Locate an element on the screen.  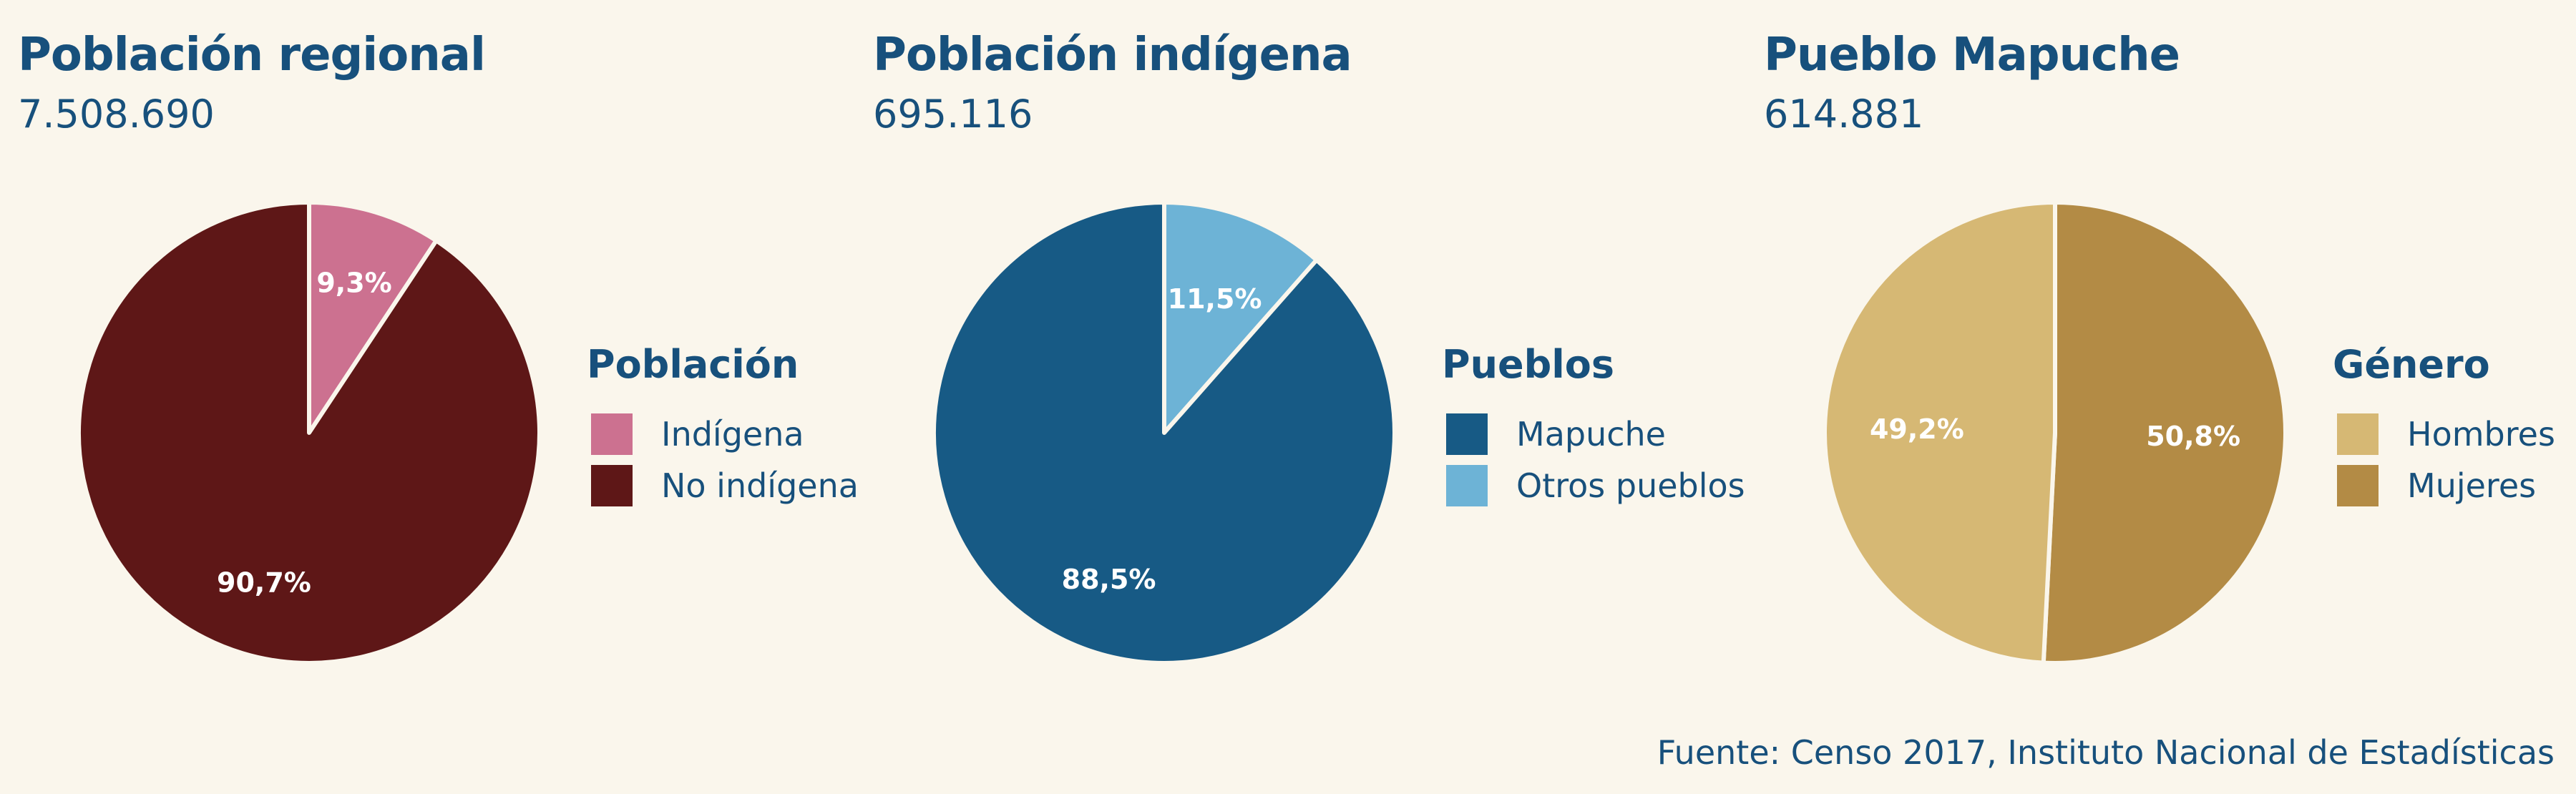
legend-title: Género is located at coordinates (2411, 364).